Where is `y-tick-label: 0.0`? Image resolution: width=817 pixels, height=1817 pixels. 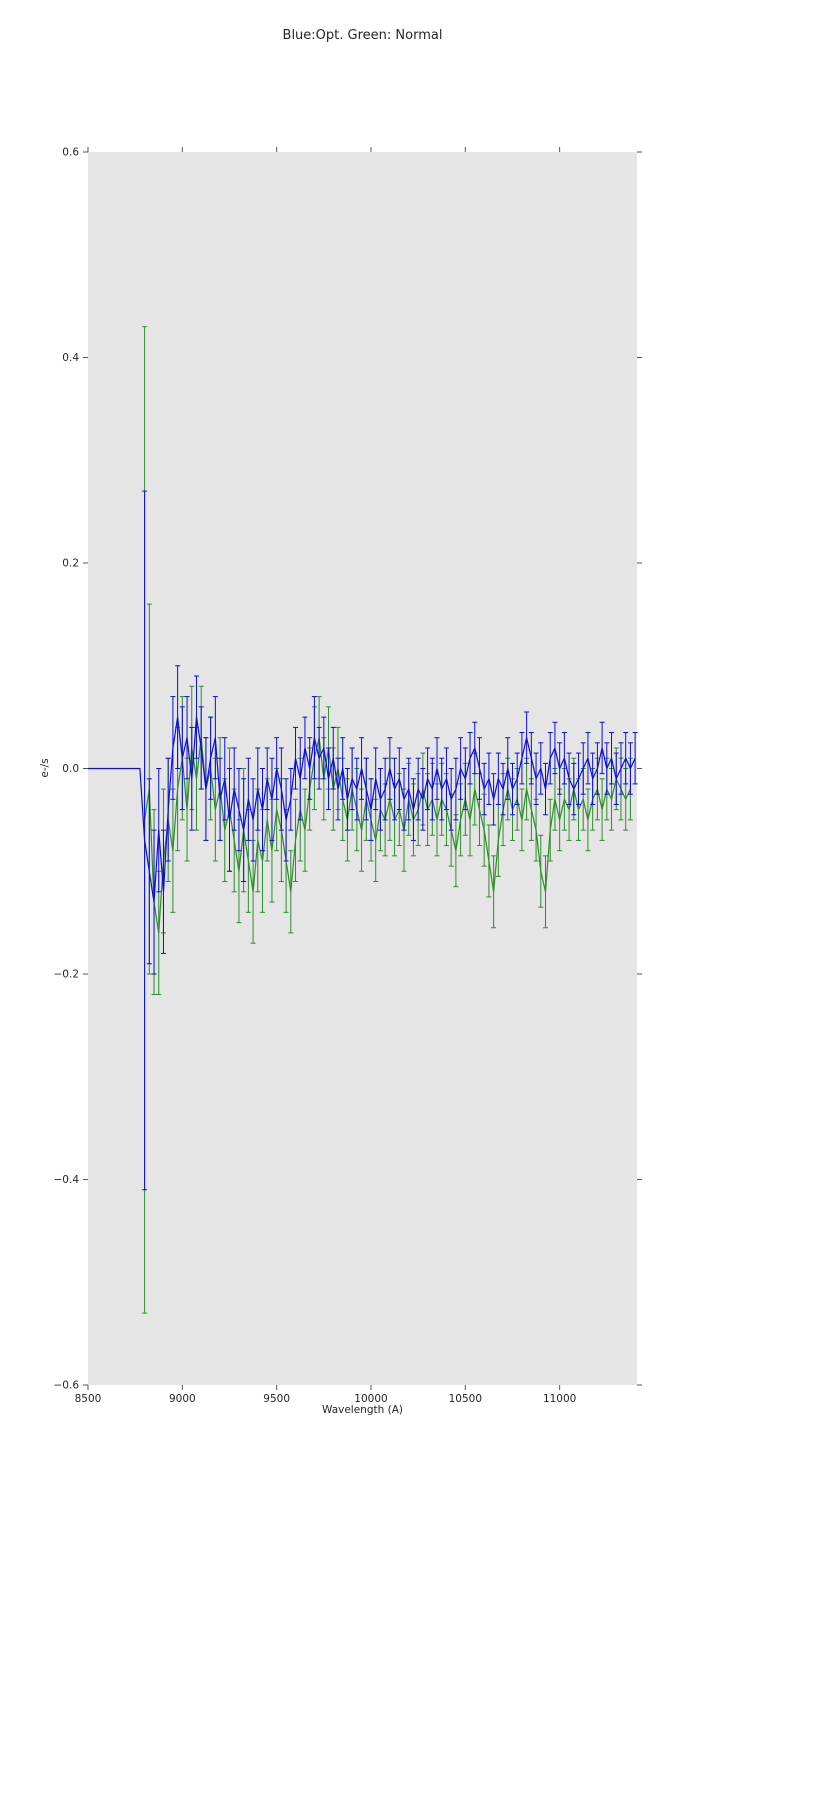
y-tick-label: 0.0 is located at coordinates (70, 769).